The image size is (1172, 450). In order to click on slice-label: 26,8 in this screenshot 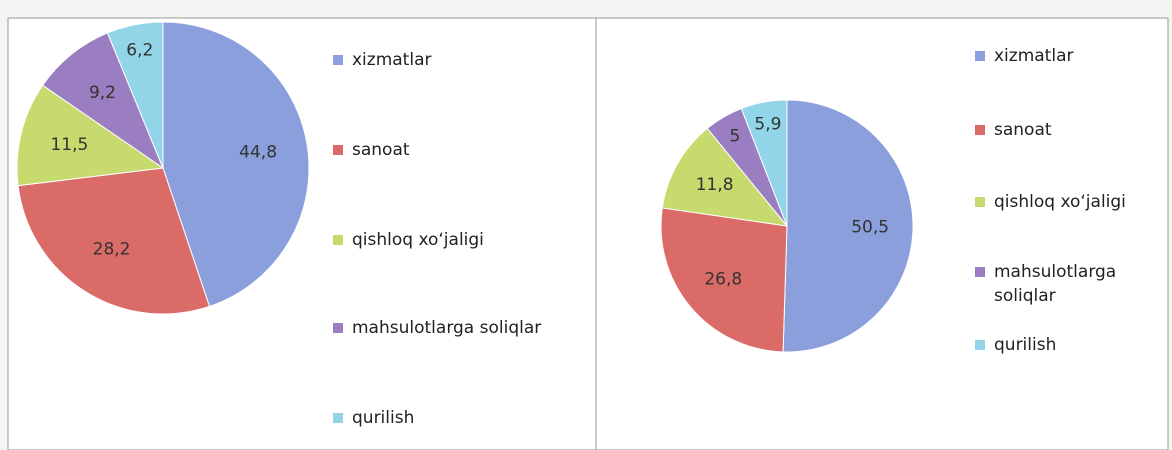, I will do `click(723, 279)`.